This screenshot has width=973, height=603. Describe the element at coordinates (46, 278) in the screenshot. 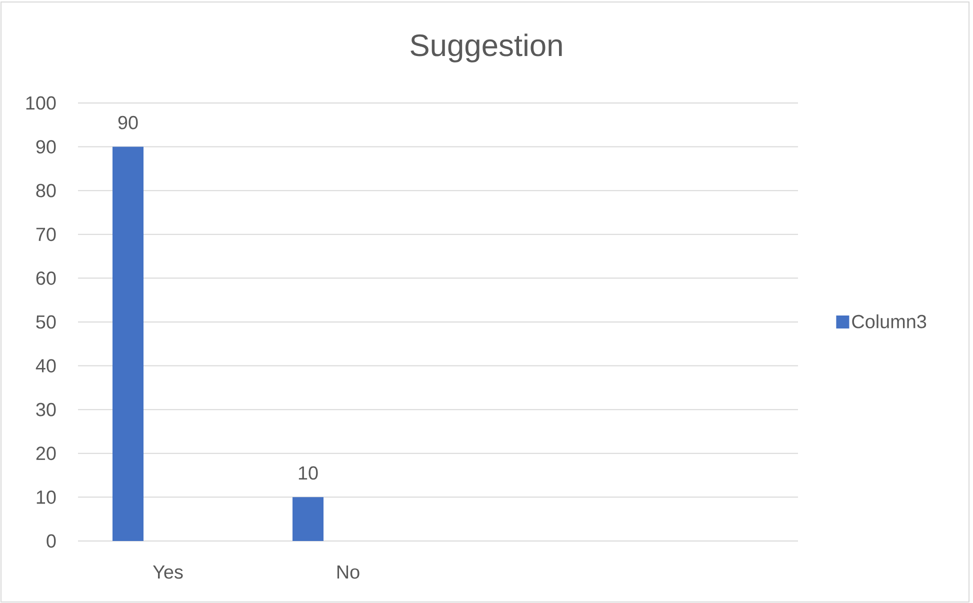

I see `y-tick-label: 60` at that location.